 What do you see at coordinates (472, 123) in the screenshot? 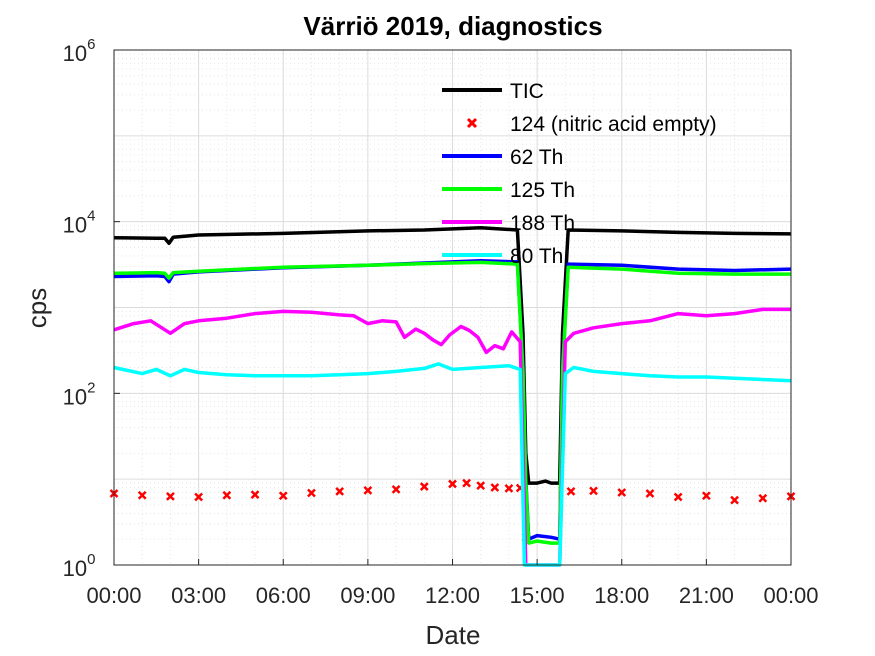
I see `legend-marker` at bounding box center [472, 123].